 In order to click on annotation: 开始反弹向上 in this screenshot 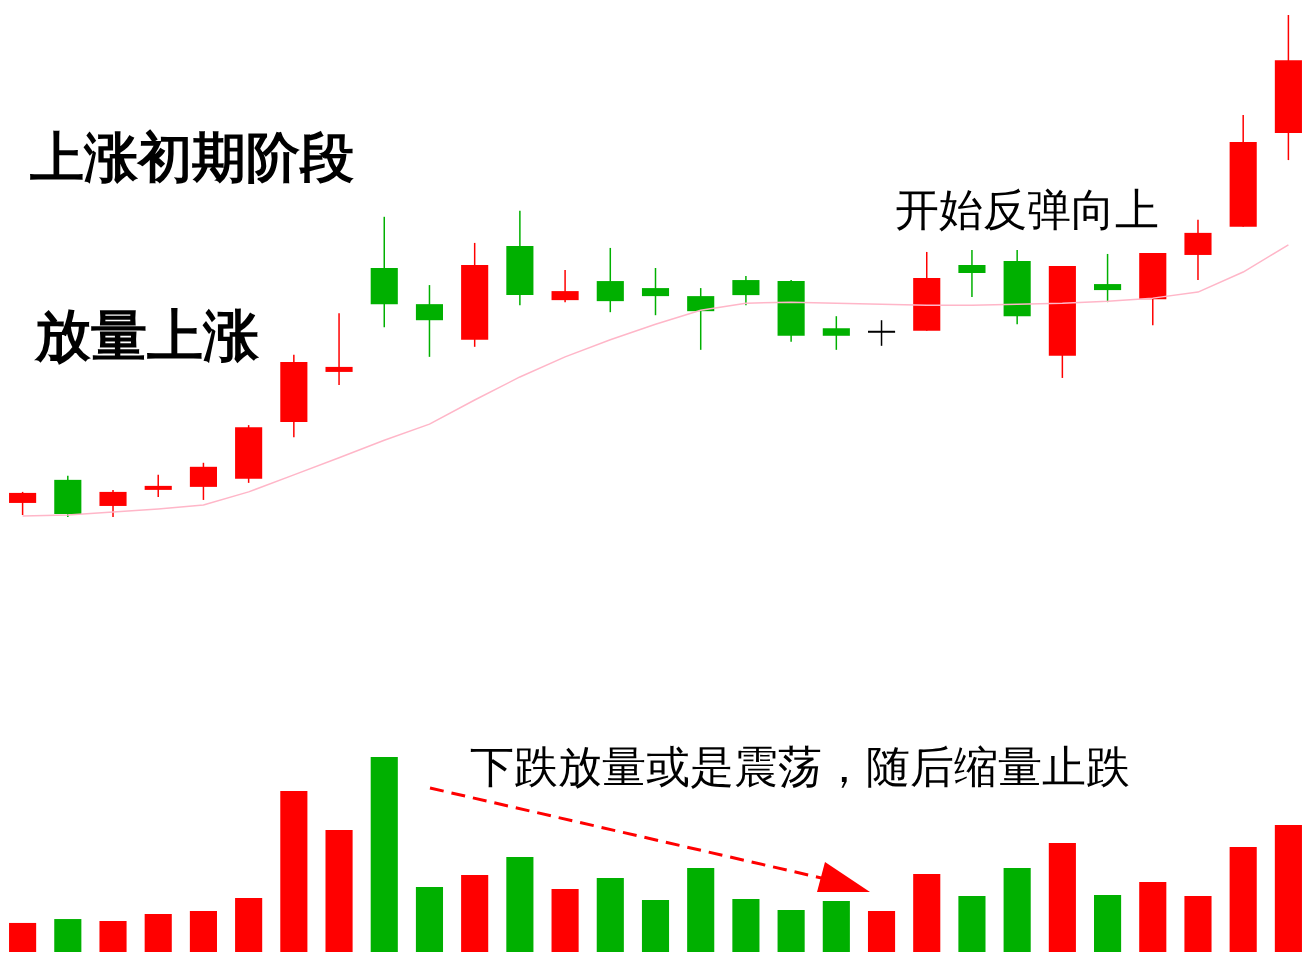, I will do `click(1027, 209)`.